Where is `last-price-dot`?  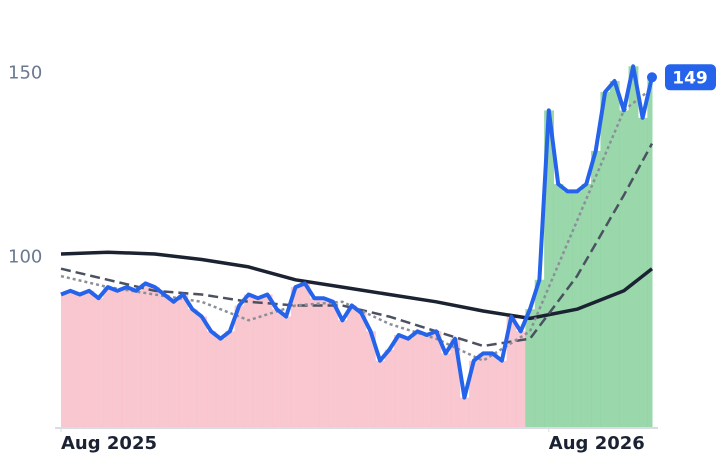 last-price-dot is located at coordinates (652, 77).